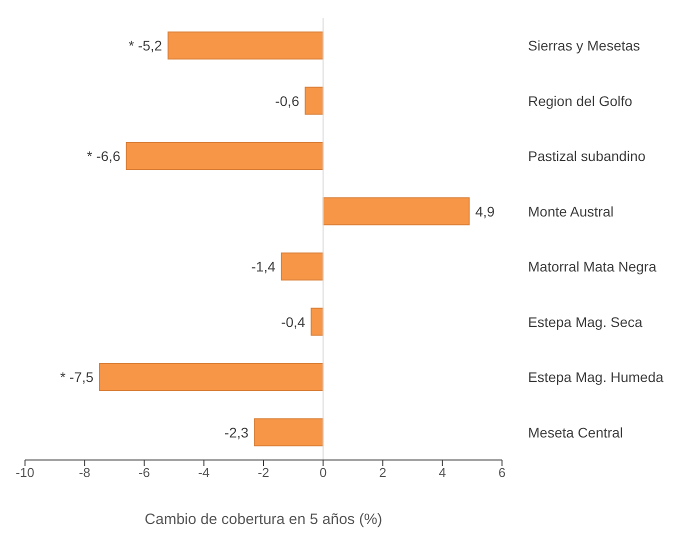 This screenshot has height=548, width=678. I want to click on data-label: 4,9, so click(485, 211).